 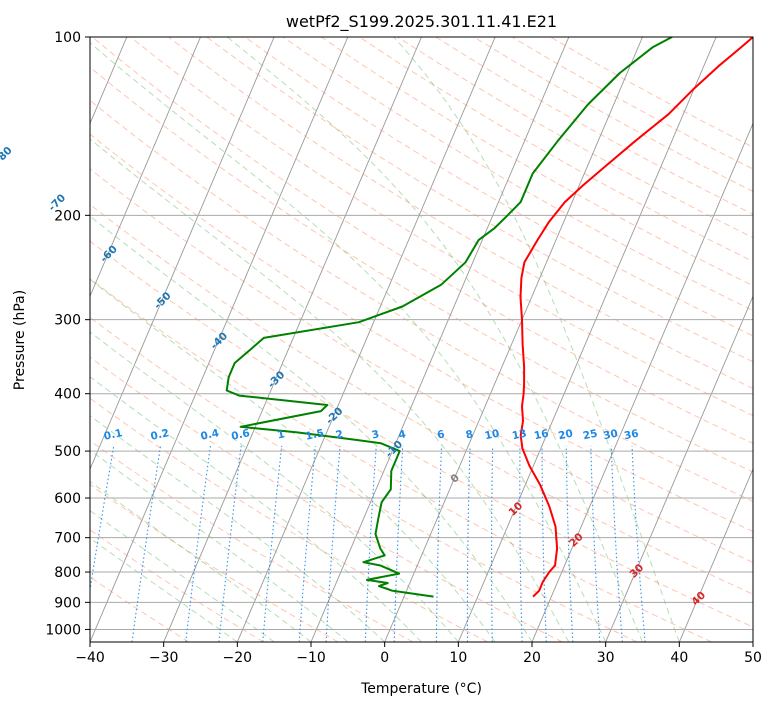 I want to click on x-tick-label: −30, so click(x=164, y=658).